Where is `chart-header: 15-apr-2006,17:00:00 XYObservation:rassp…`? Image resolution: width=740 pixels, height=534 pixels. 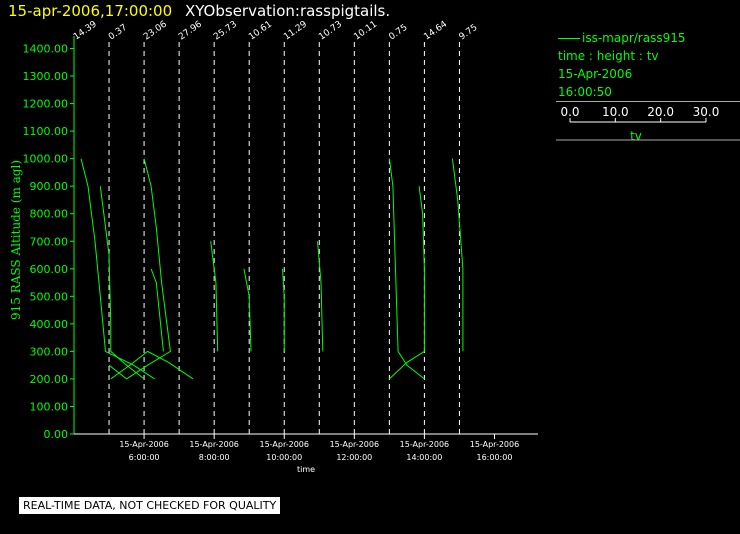 chart-header: 15-apr-2006,17:00:00 XYObservation:rassp… is located at coordinates (199, 11).